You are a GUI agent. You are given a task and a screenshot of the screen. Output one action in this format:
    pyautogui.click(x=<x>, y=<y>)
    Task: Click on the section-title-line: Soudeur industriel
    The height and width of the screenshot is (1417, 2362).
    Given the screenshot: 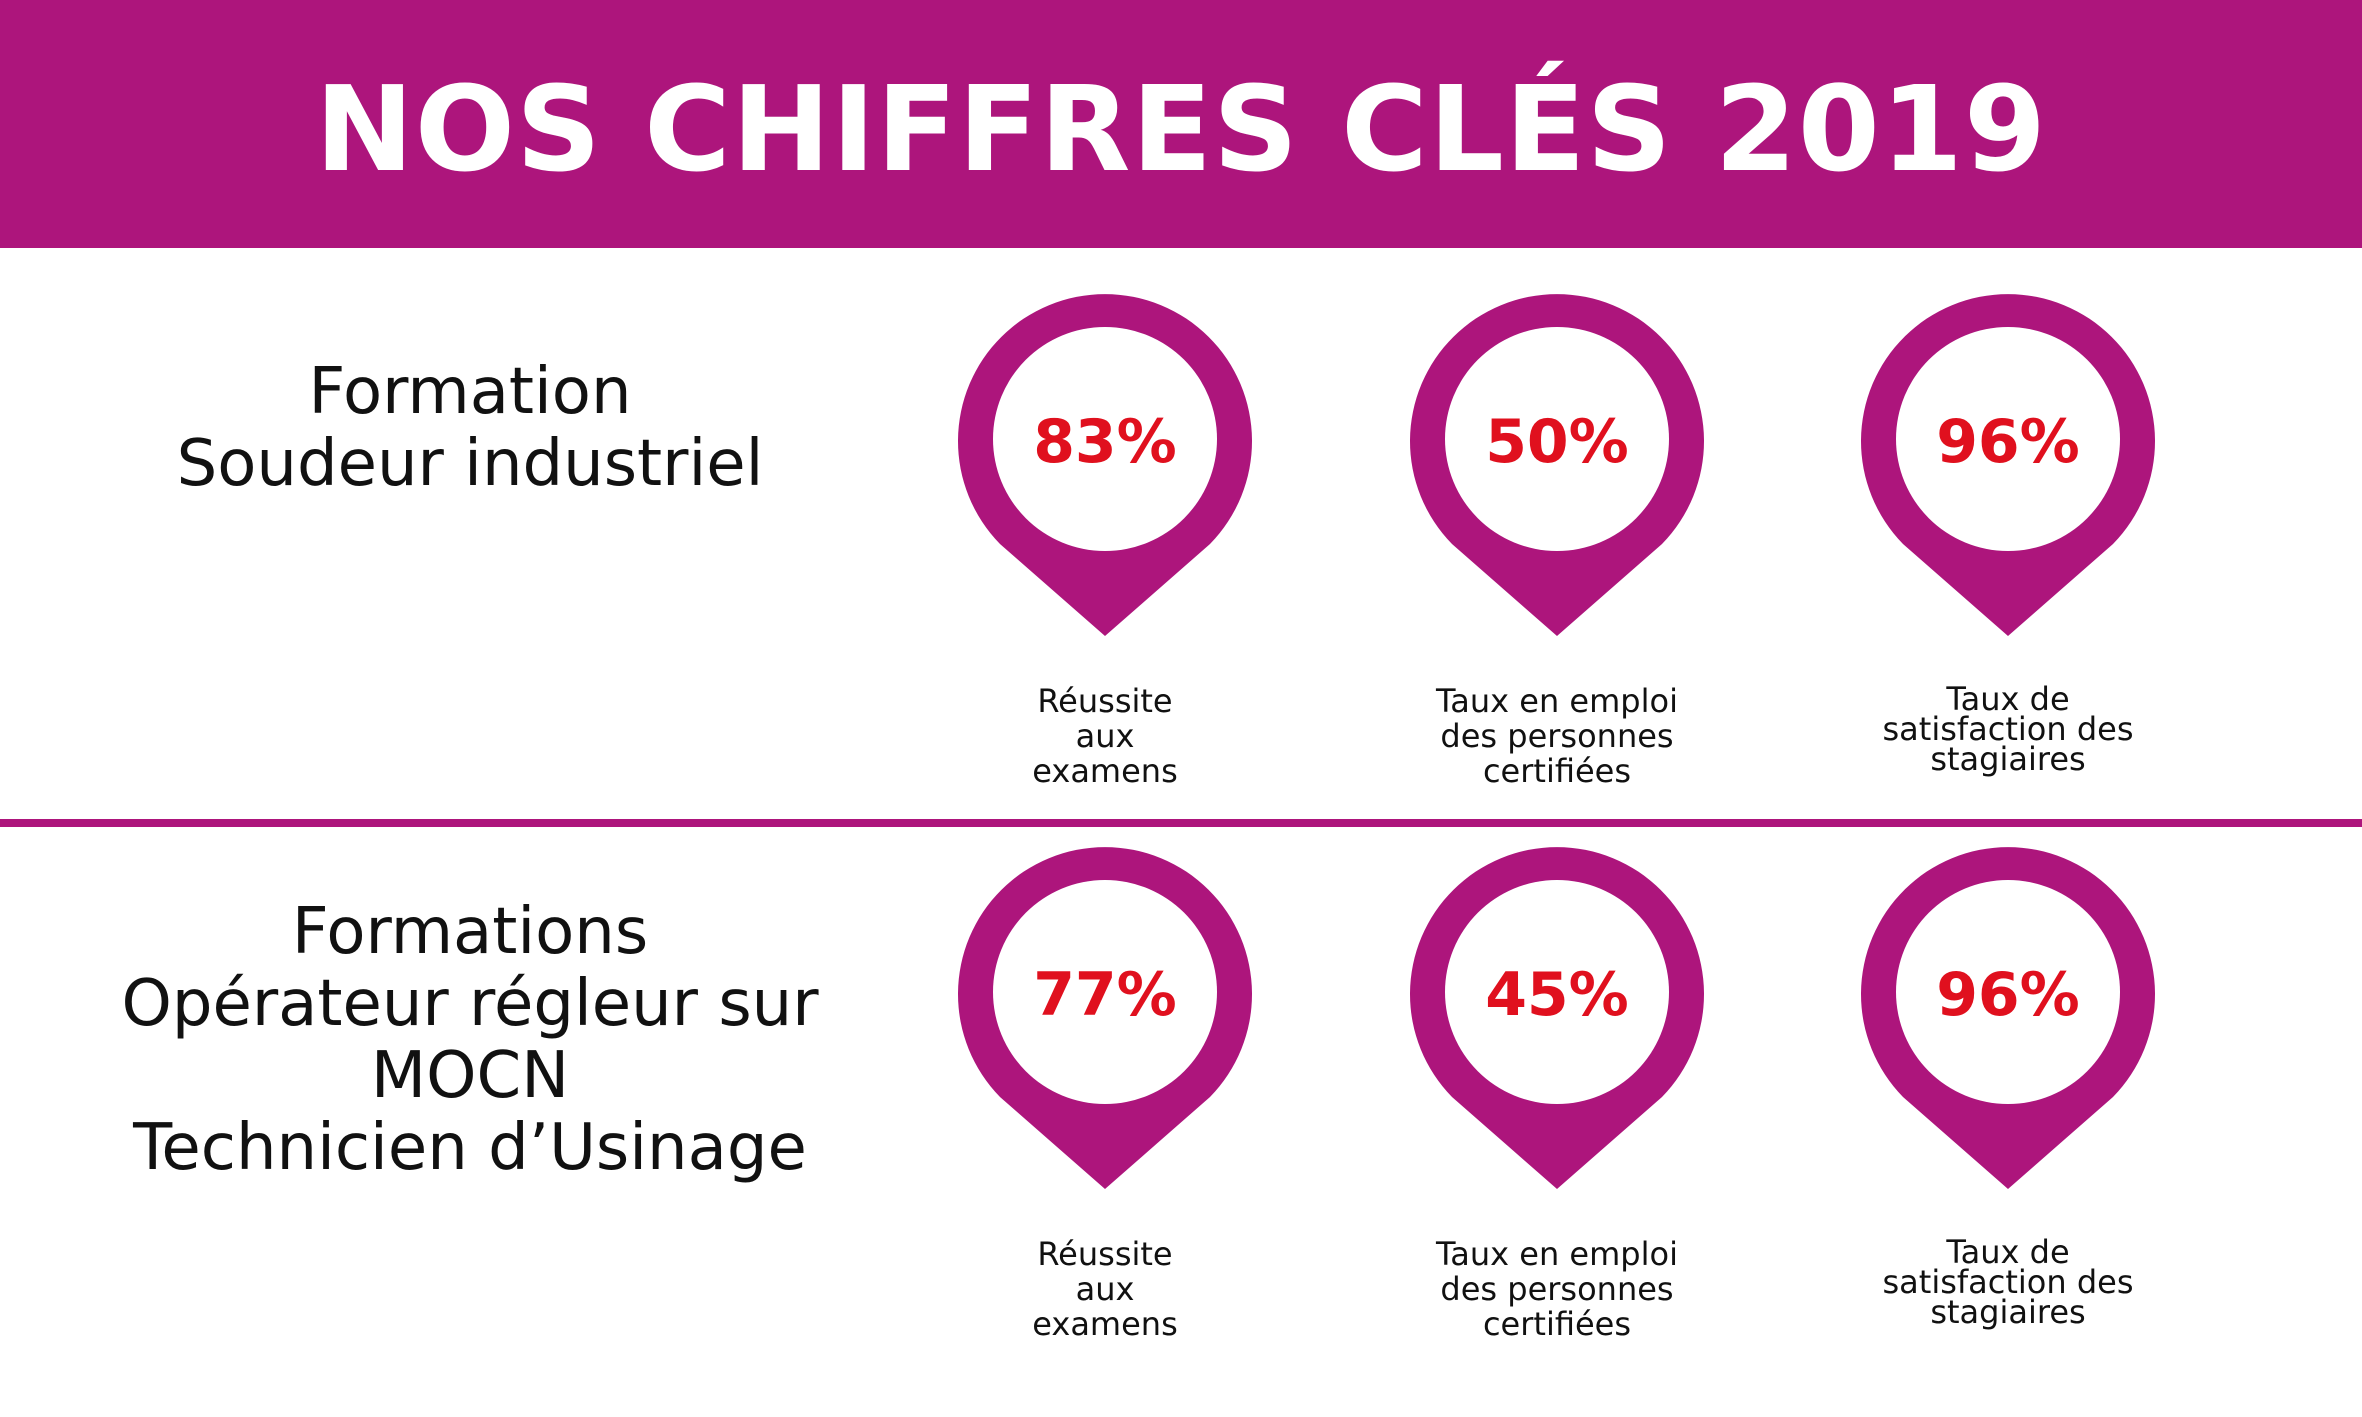 What is the action you would take?
    pyautogui.click(x=470, y=464)
    